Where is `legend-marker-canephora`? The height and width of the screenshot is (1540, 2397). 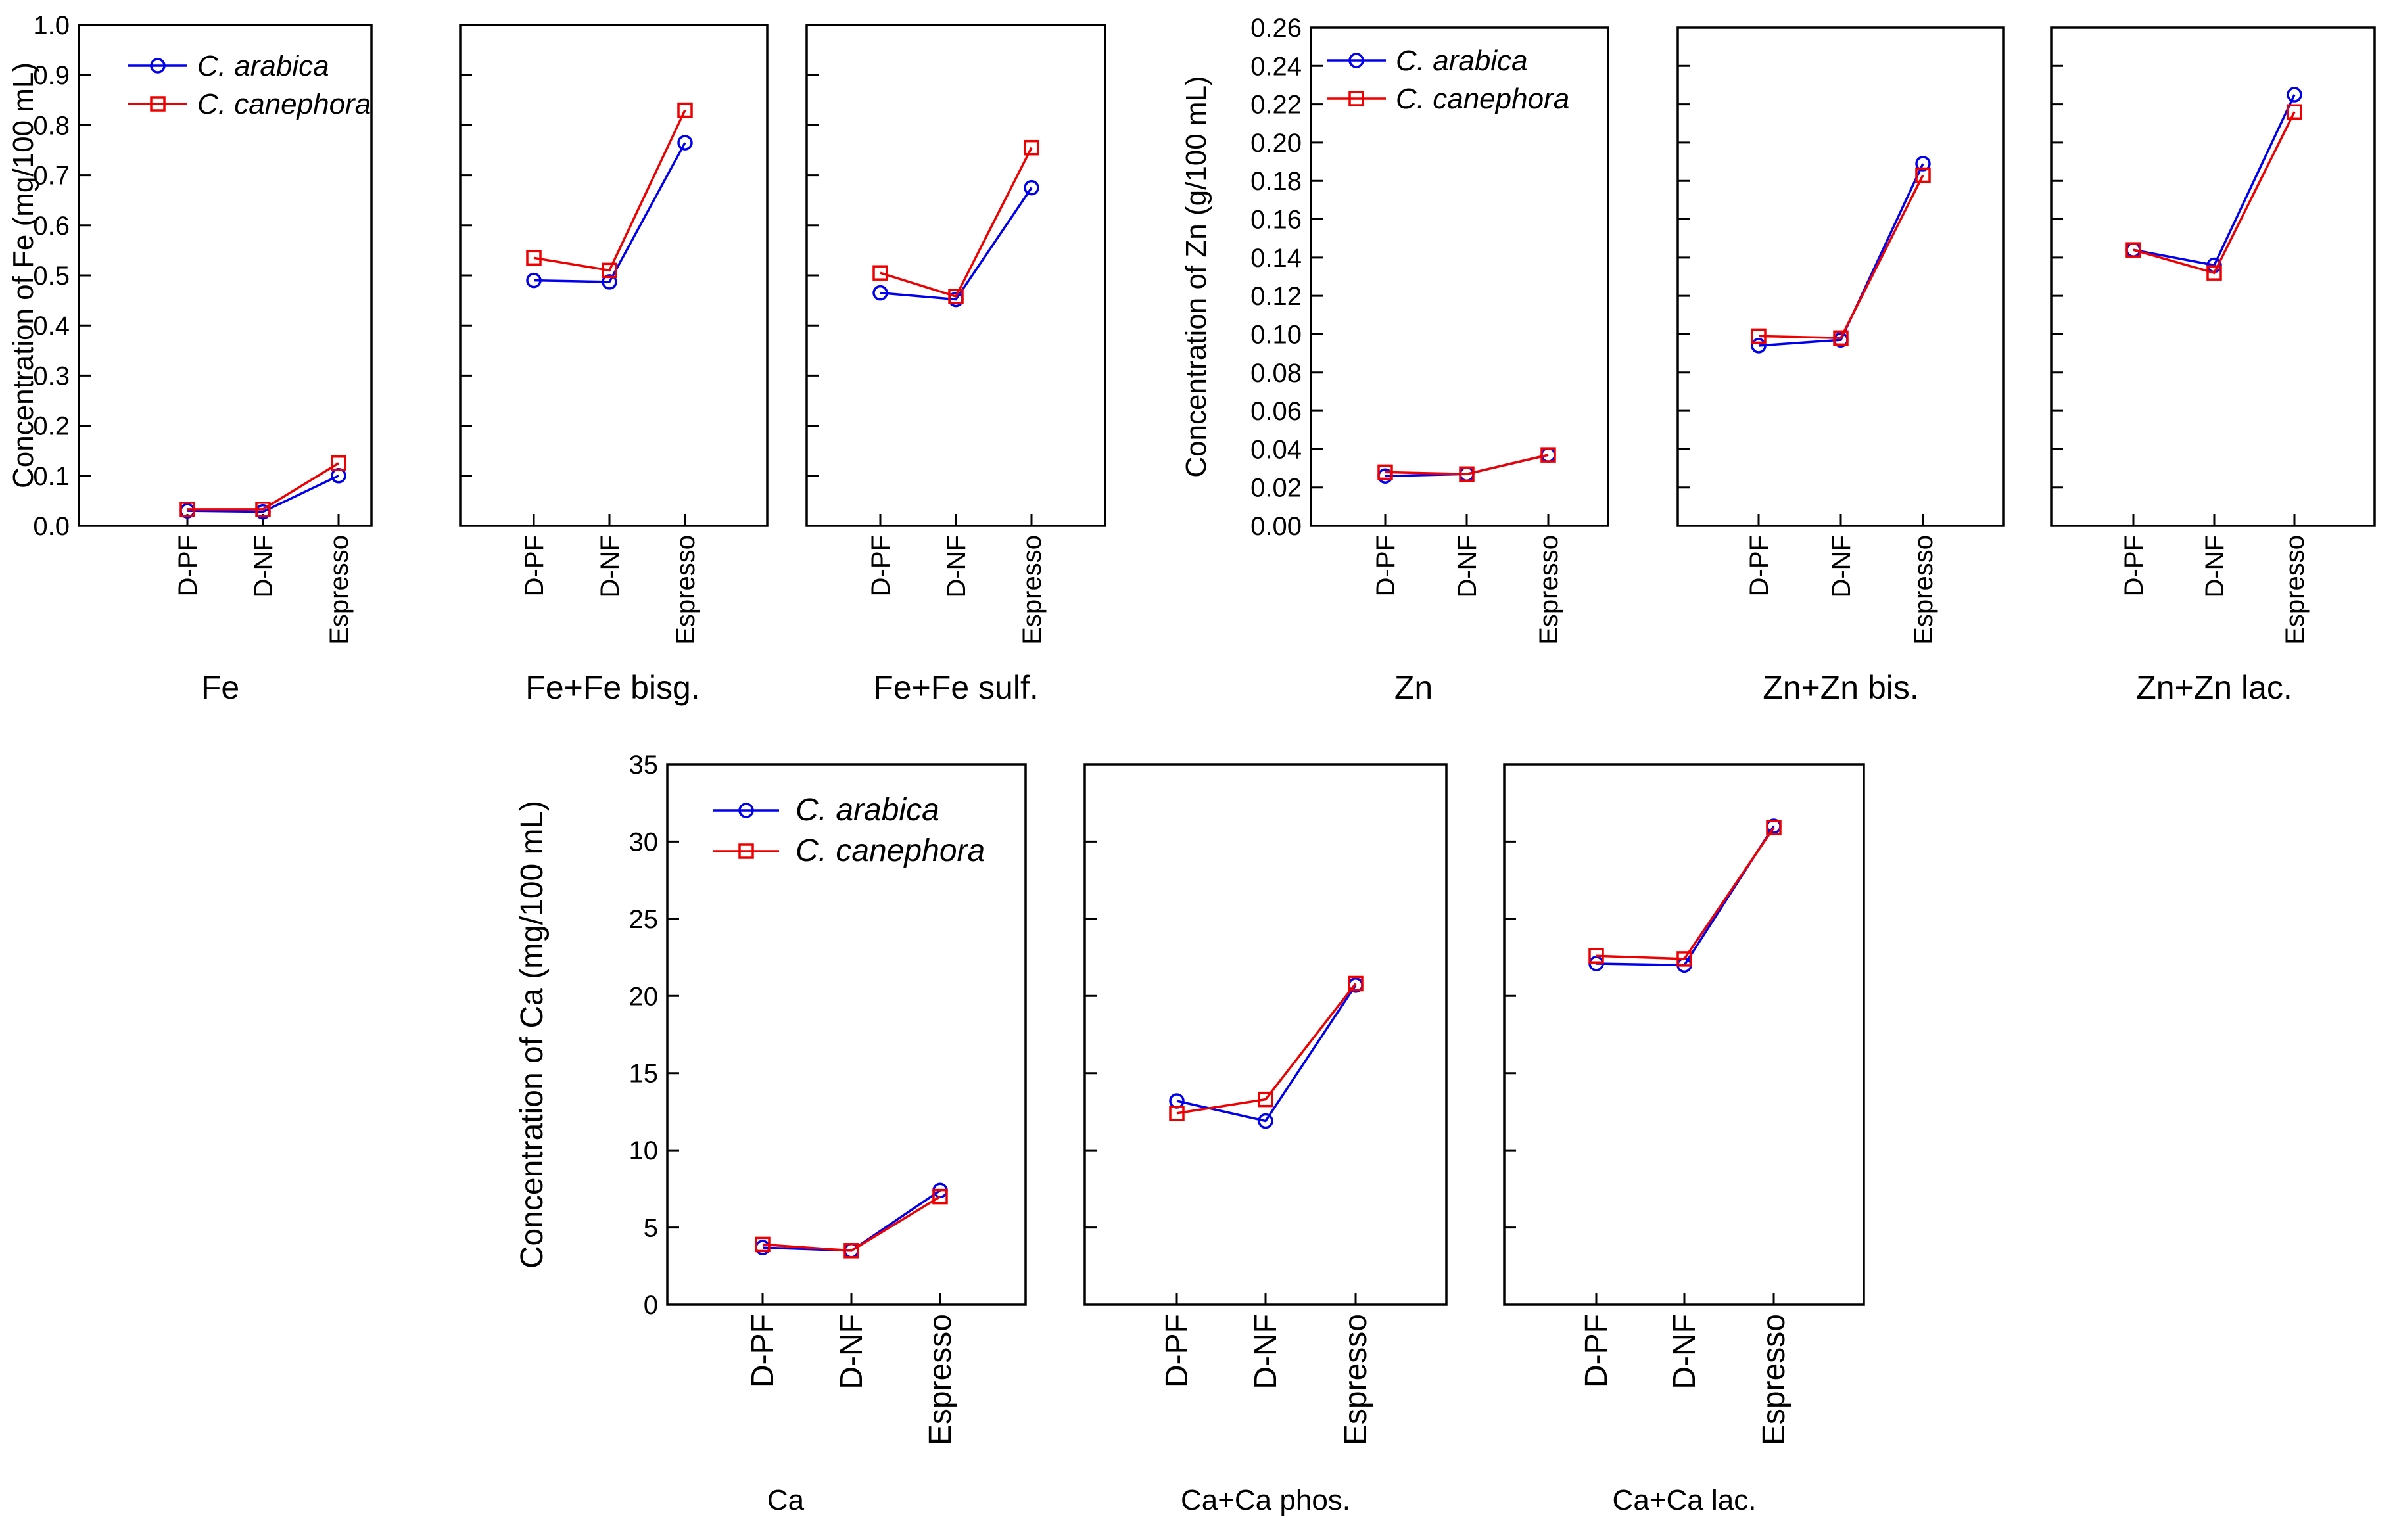
legend-marker-canephora is located at coordinates (1356, 98).